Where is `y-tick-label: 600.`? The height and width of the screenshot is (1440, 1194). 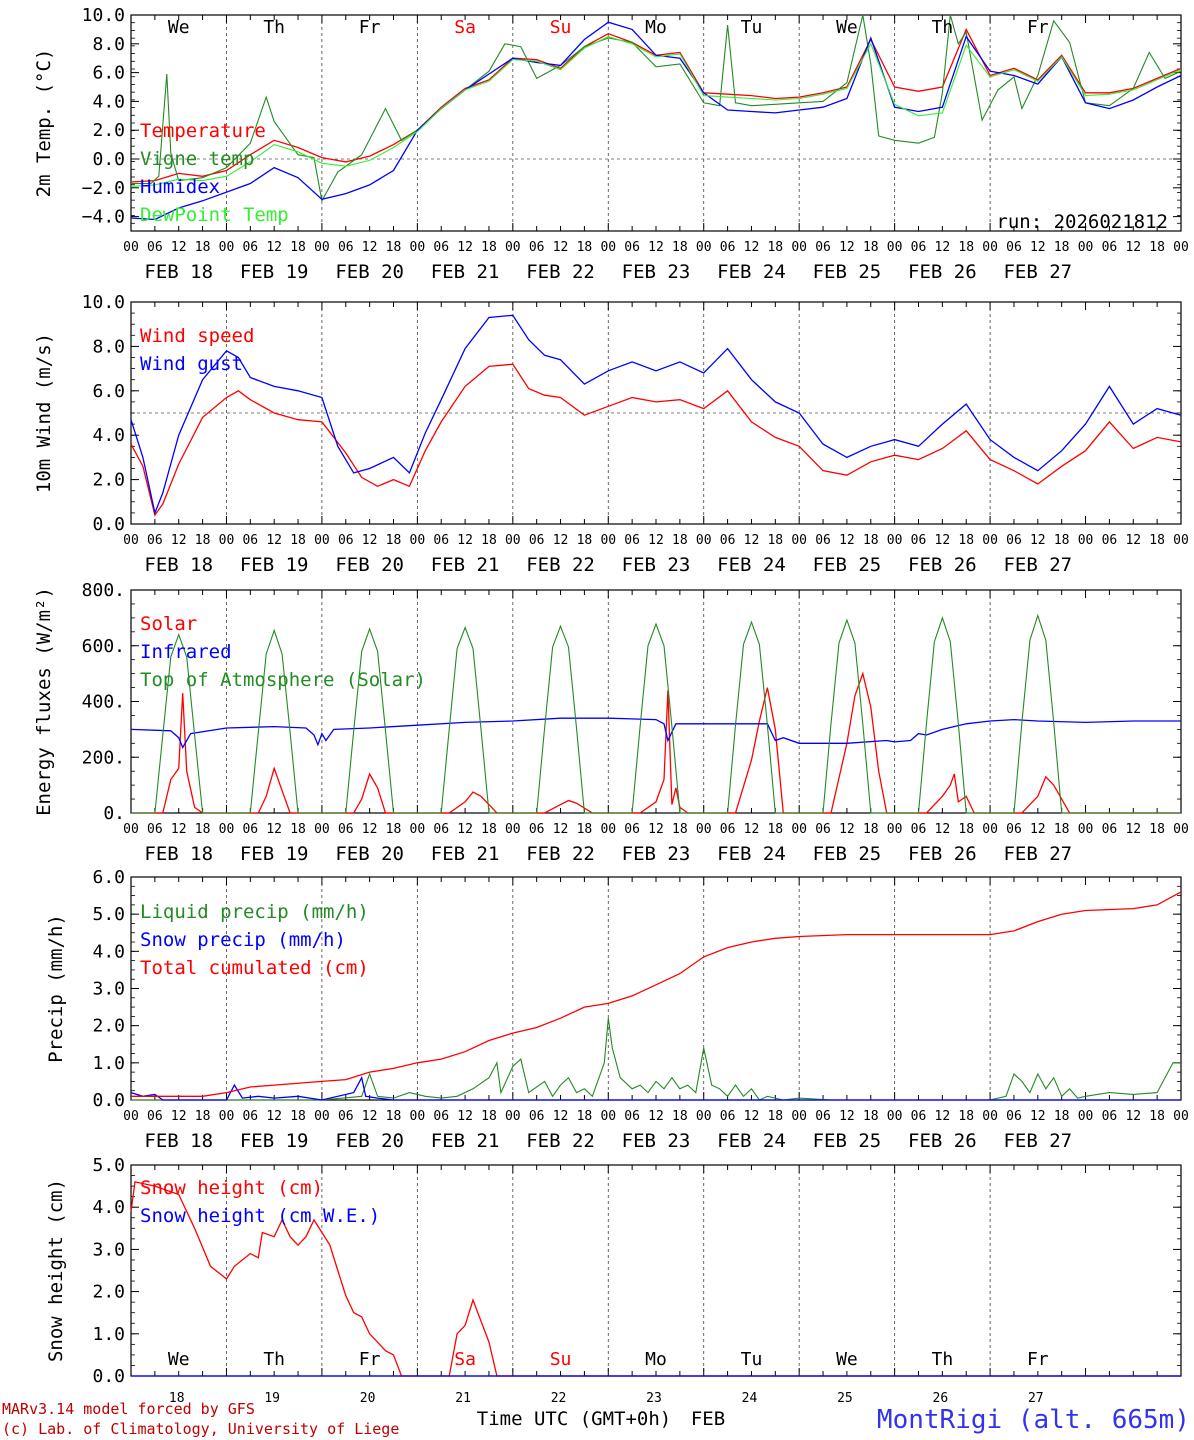
y-tick-label: 600. is located at coordinates (103, 646).